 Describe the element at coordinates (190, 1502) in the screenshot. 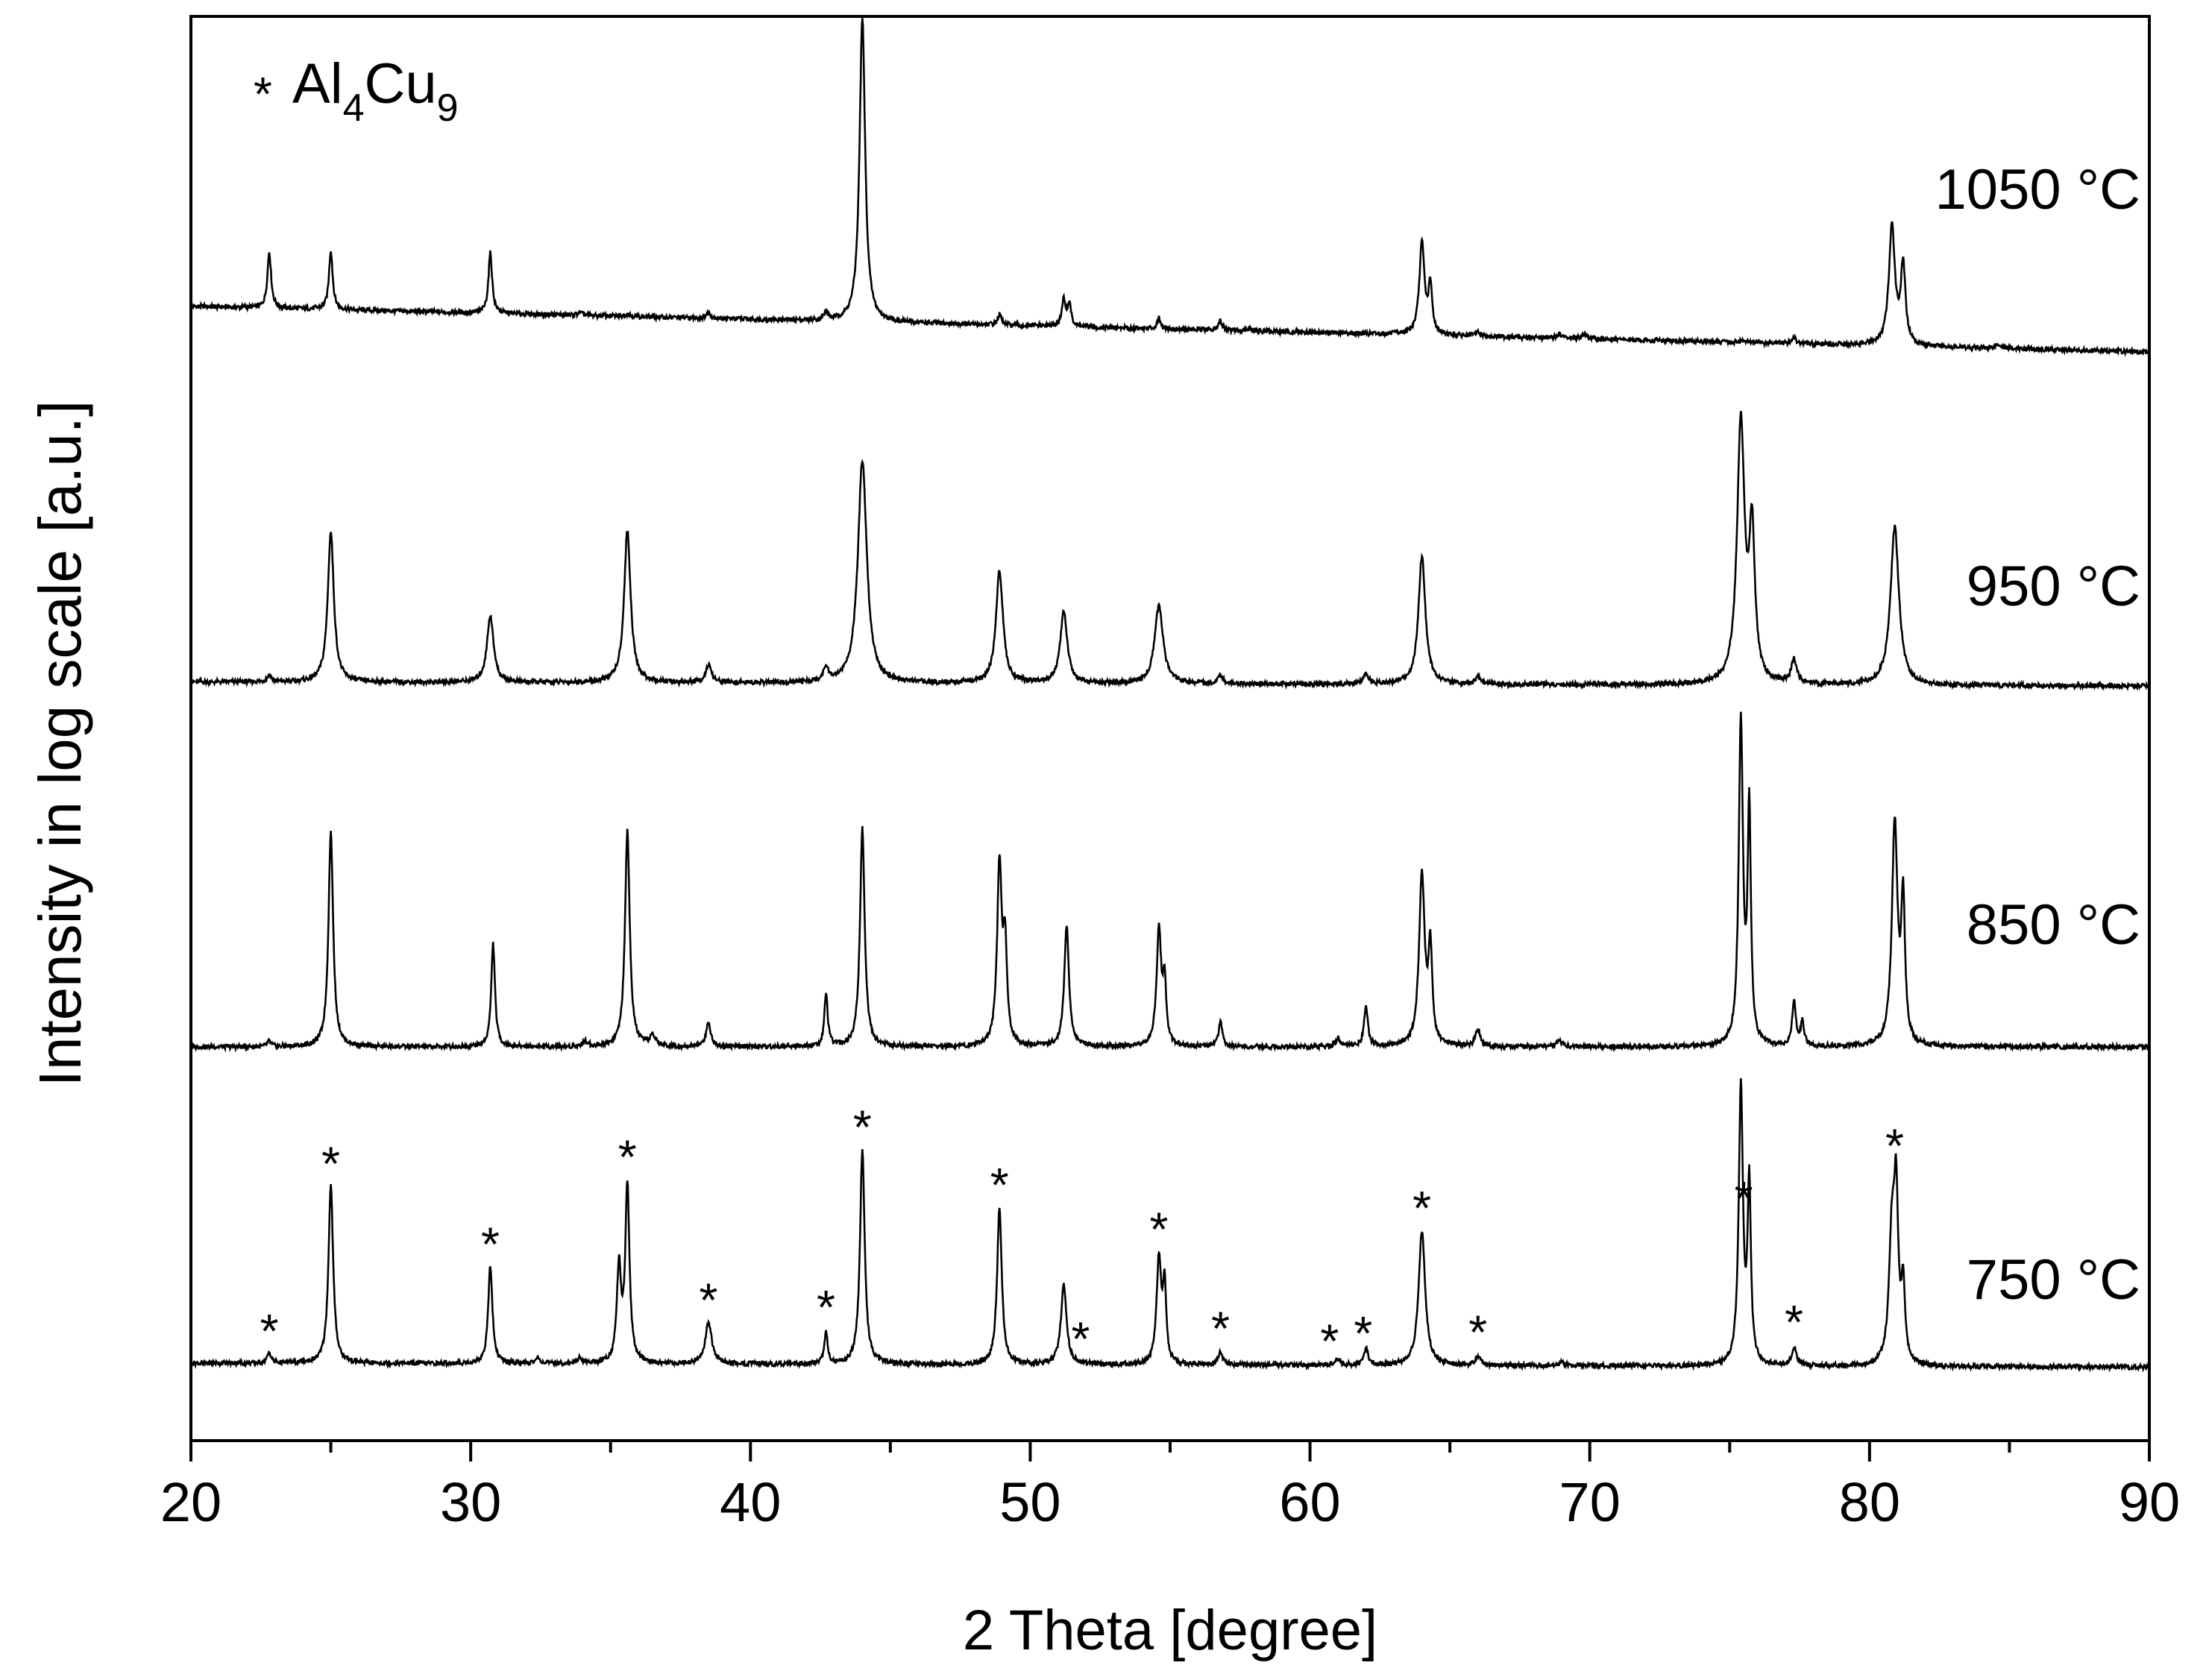

I see `x-tick-label: 20` at that location.